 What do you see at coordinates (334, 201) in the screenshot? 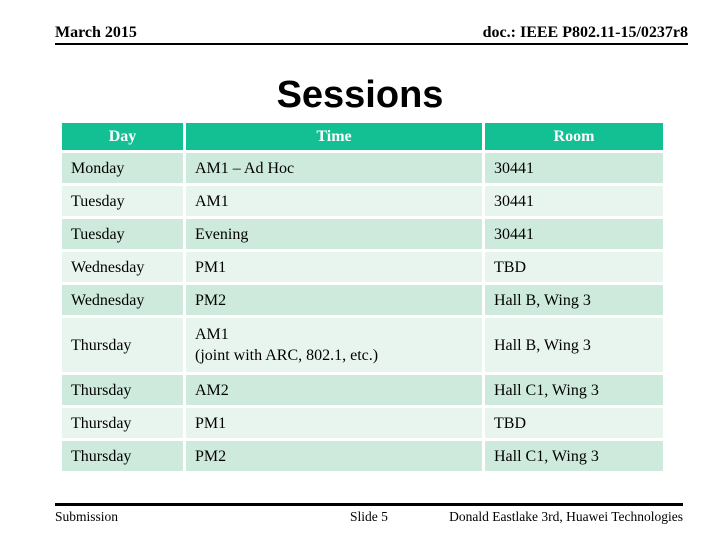
I see `cell-time: AM1` at bounding box center [334, 201].